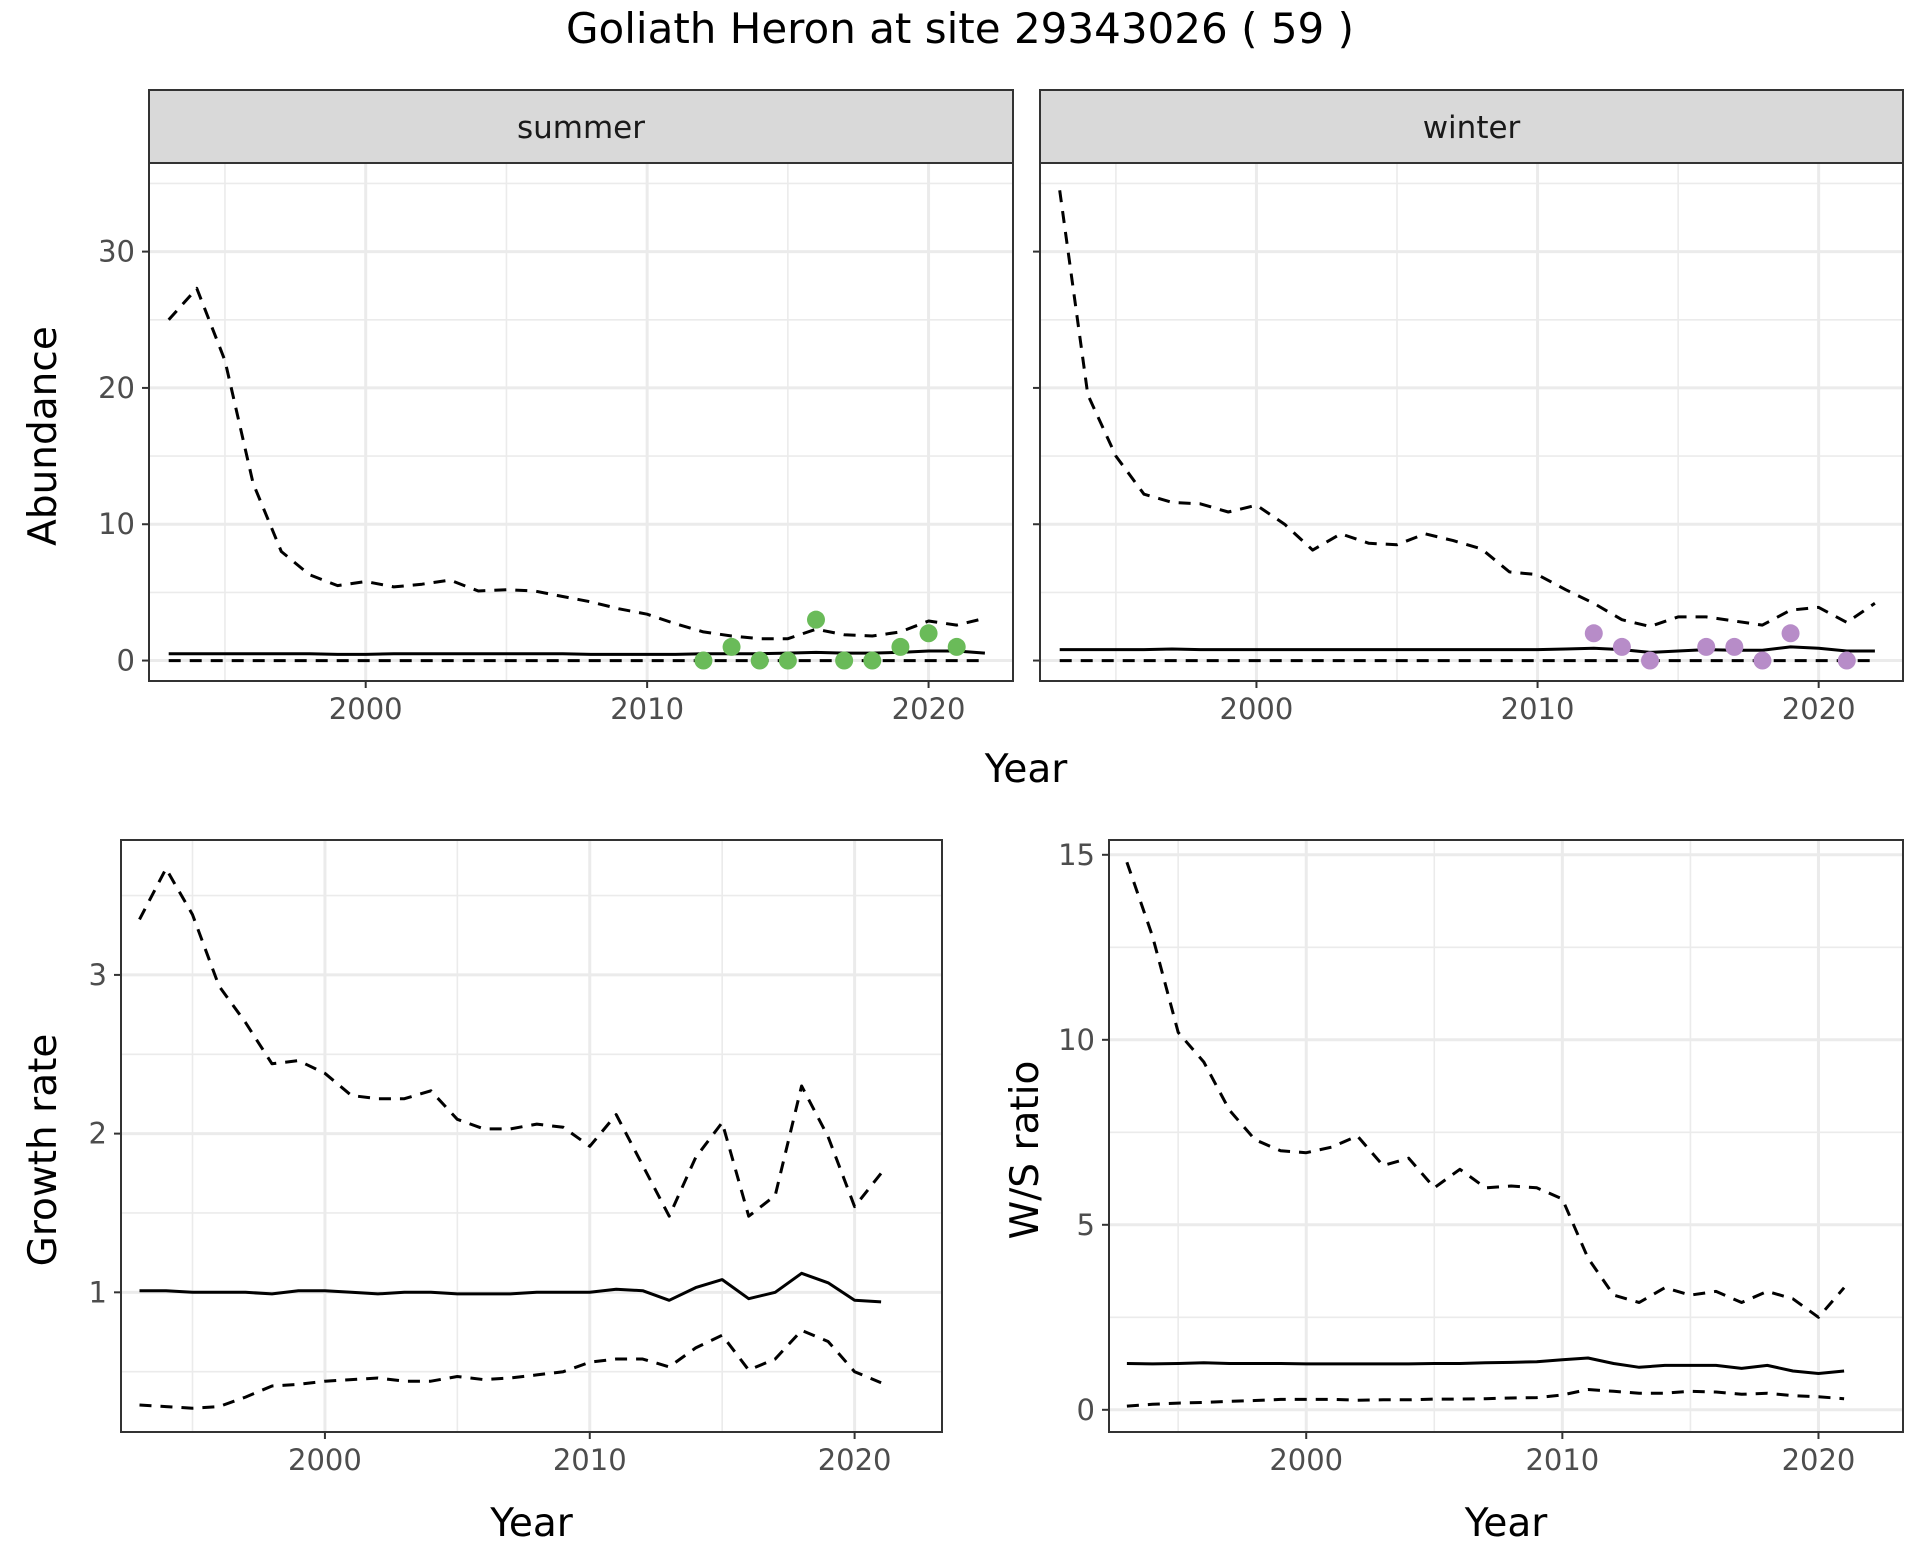 The image size is (1920, 1560). Describe the element at coordinates (1086, 1225) in the screenshot. I see `y-tick-label: 5` at that location.